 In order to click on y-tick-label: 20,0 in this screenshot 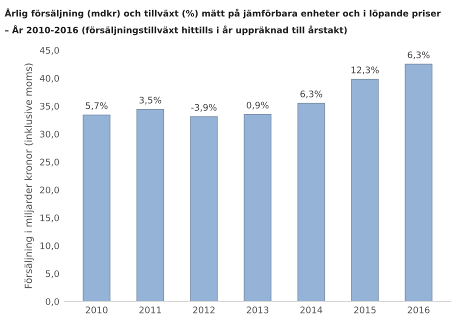, I will do `click(49, 190)`.